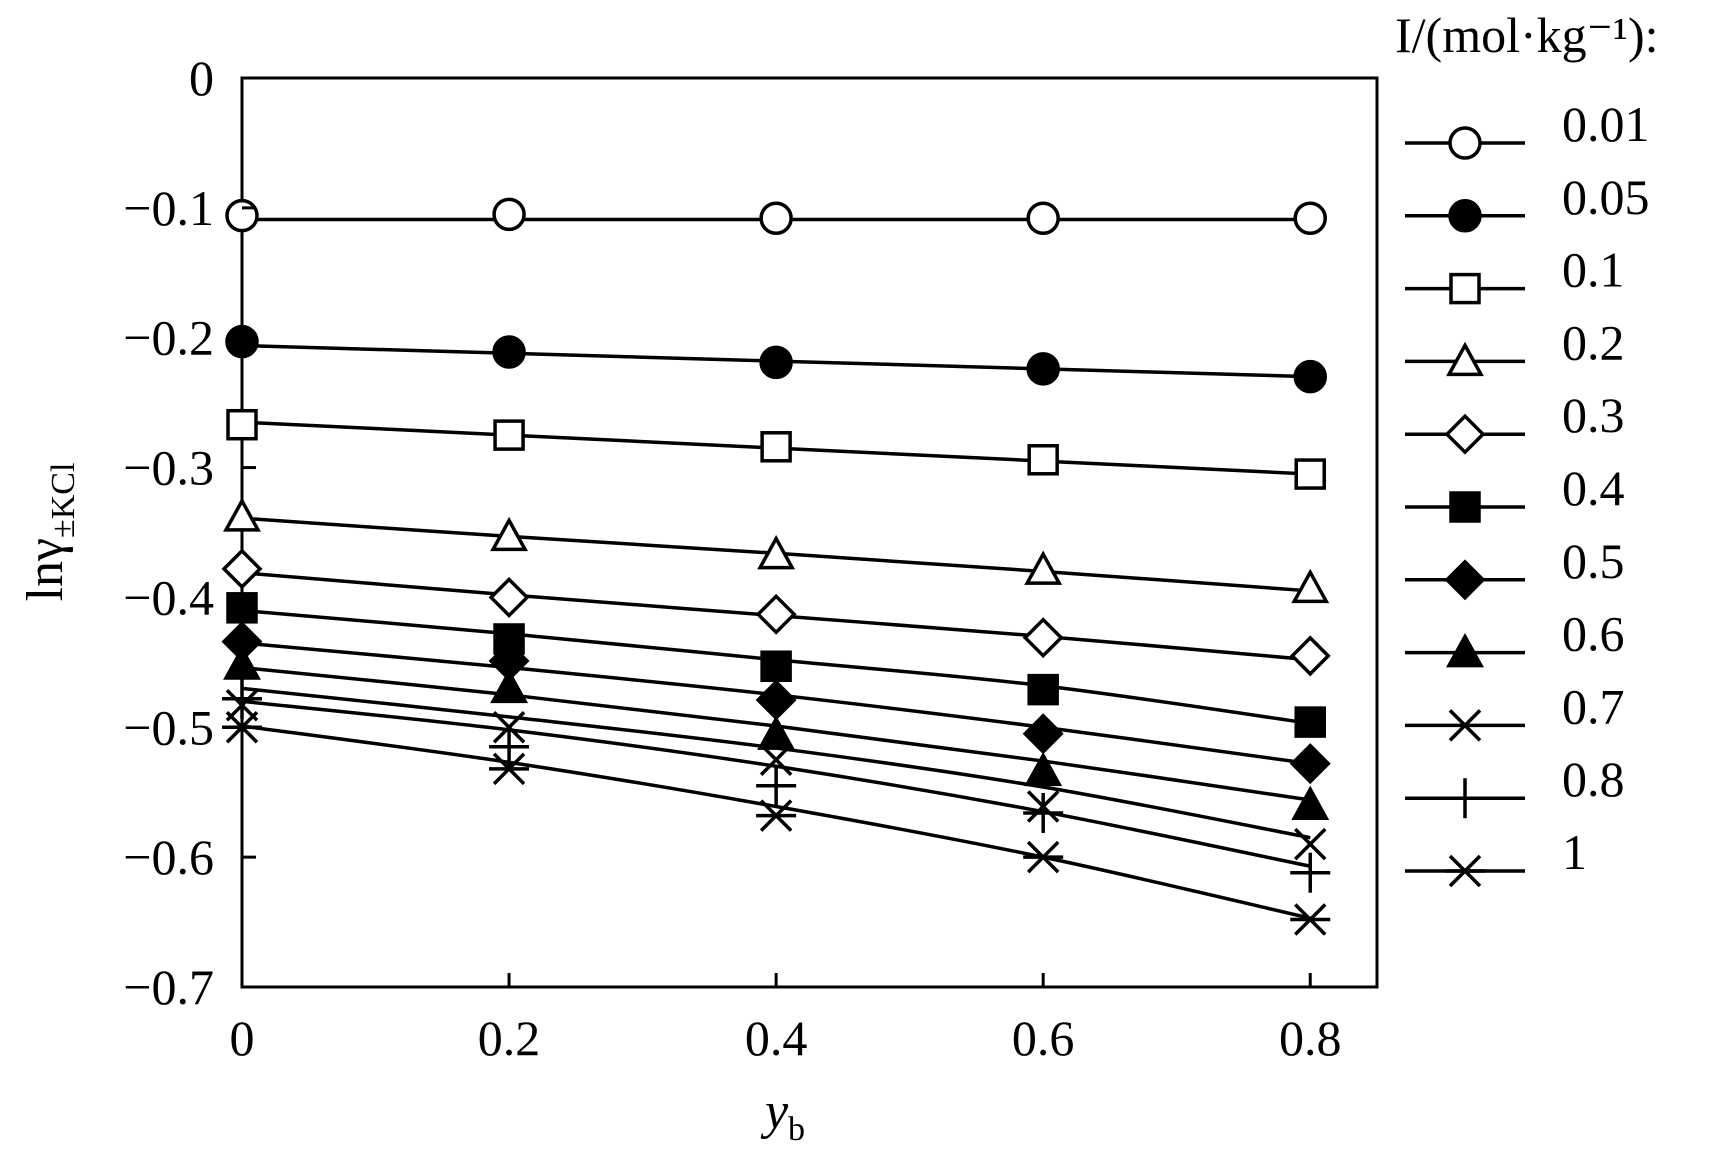  Describe the element at coordinates (1310, 1038) in the screenshot. I see `x-tick-label: 0.8` at that location.